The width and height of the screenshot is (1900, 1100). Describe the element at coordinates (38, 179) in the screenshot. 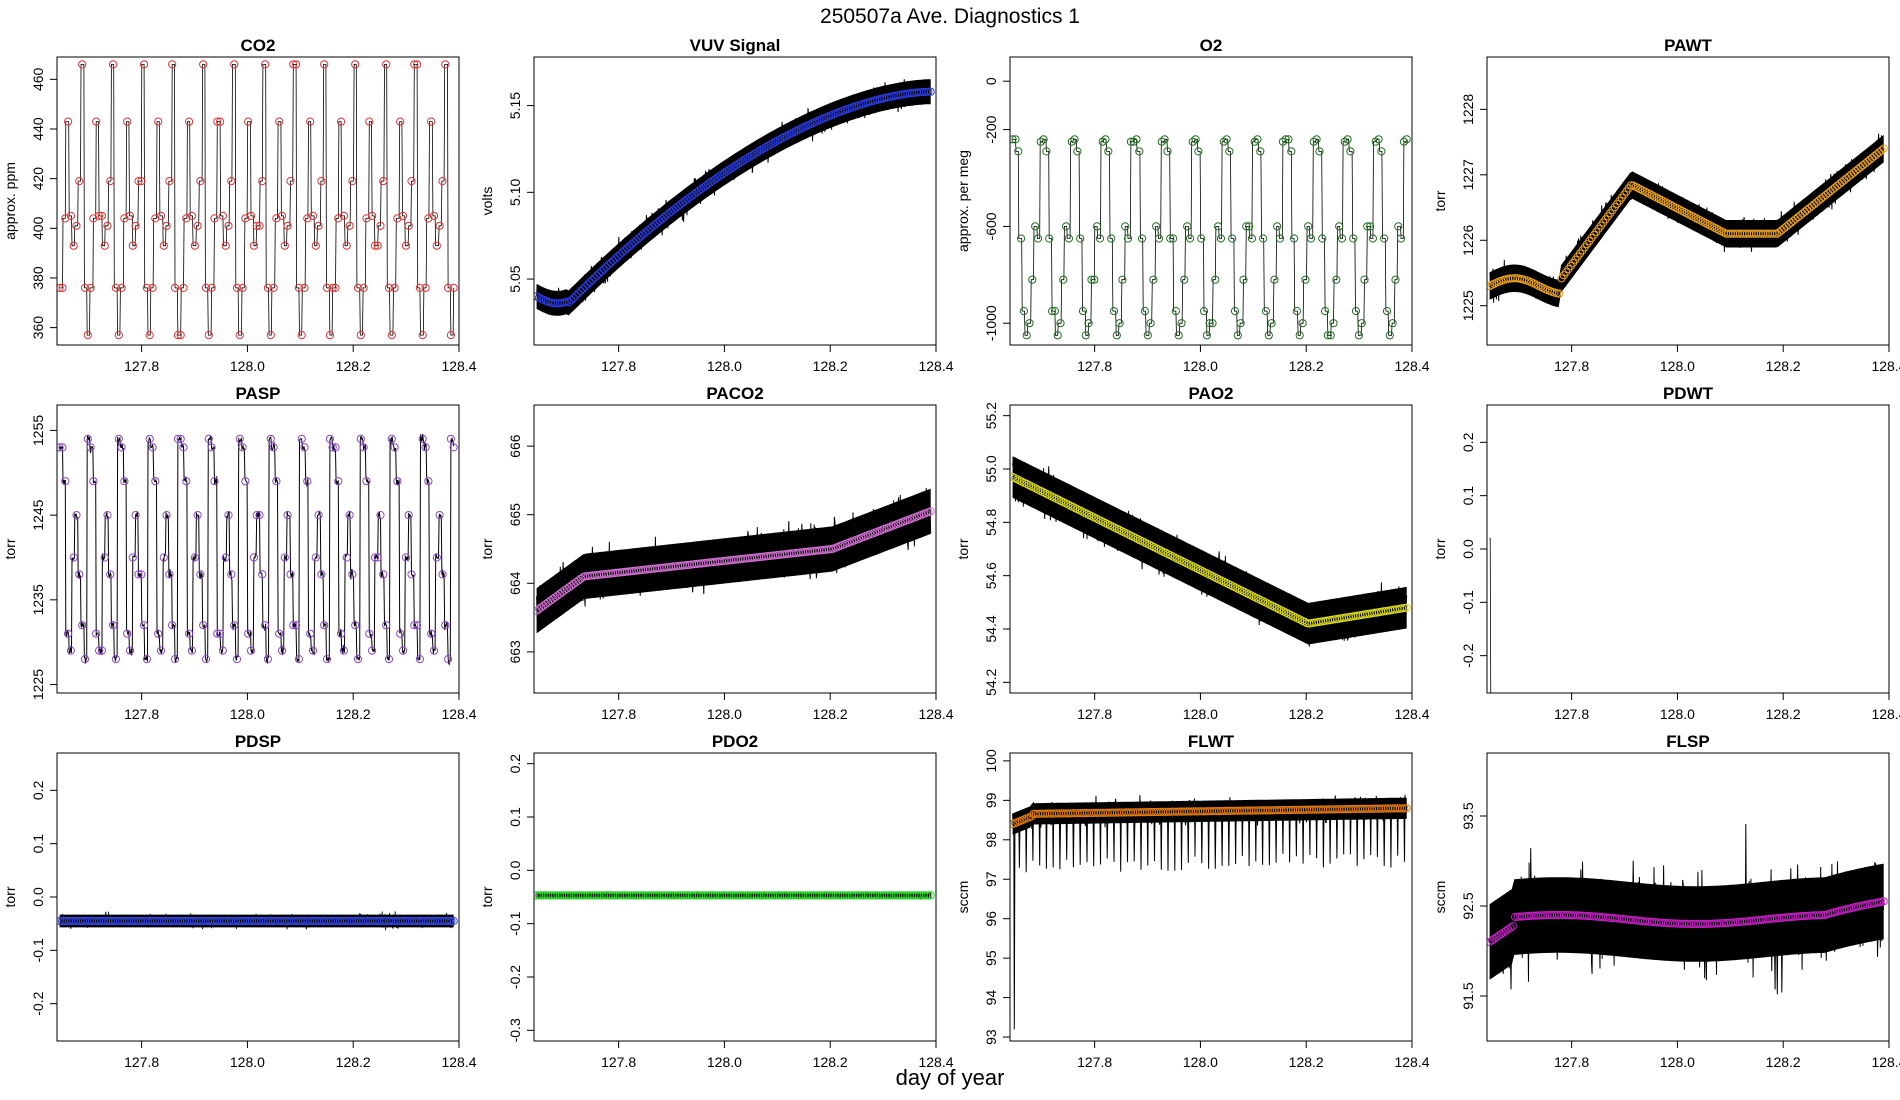

I see `y-tick-label: 420` at that location.